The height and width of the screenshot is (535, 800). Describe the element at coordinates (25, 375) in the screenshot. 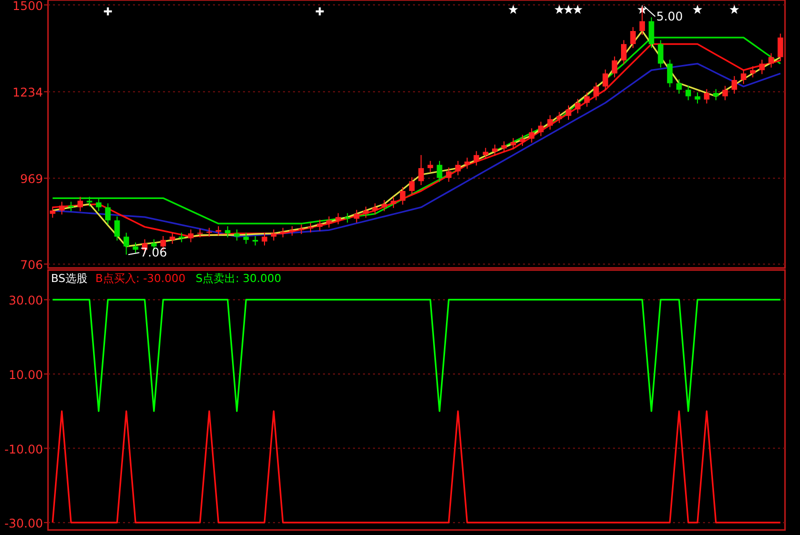

I see `y-tick-label: 10.00` at that location.